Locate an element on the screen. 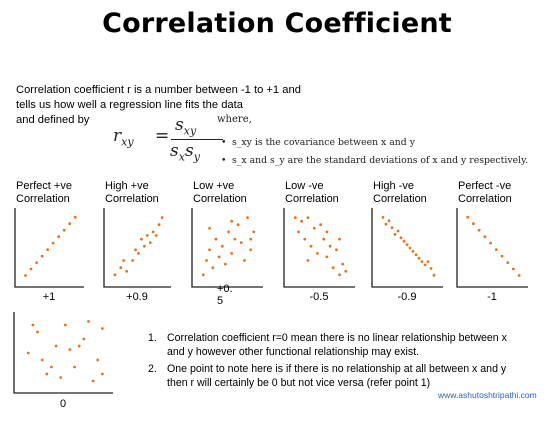 The image size is (554, 421). formula-where: where, is located at coordinates (234, 119).